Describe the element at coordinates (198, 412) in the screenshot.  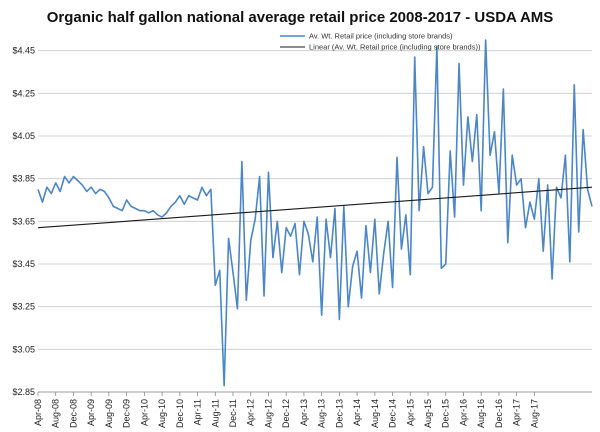
I see `x-tick-label: Apr-11` at that location.